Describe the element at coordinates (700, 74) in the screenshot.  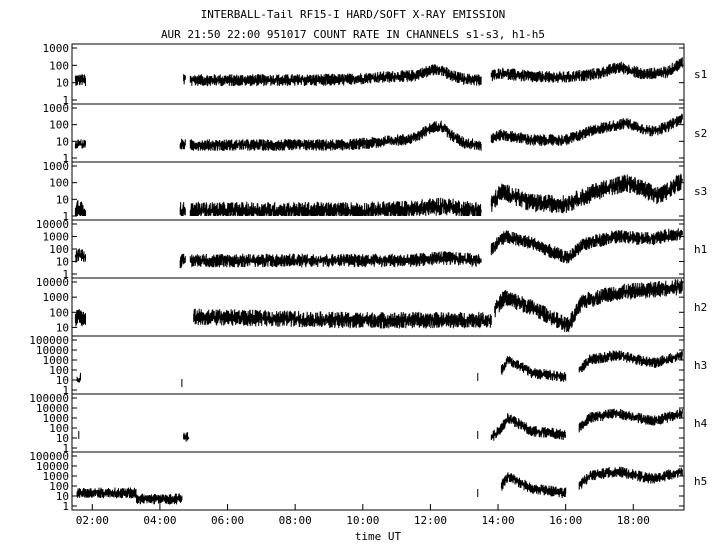
I see `channel-label: s1` at that location.